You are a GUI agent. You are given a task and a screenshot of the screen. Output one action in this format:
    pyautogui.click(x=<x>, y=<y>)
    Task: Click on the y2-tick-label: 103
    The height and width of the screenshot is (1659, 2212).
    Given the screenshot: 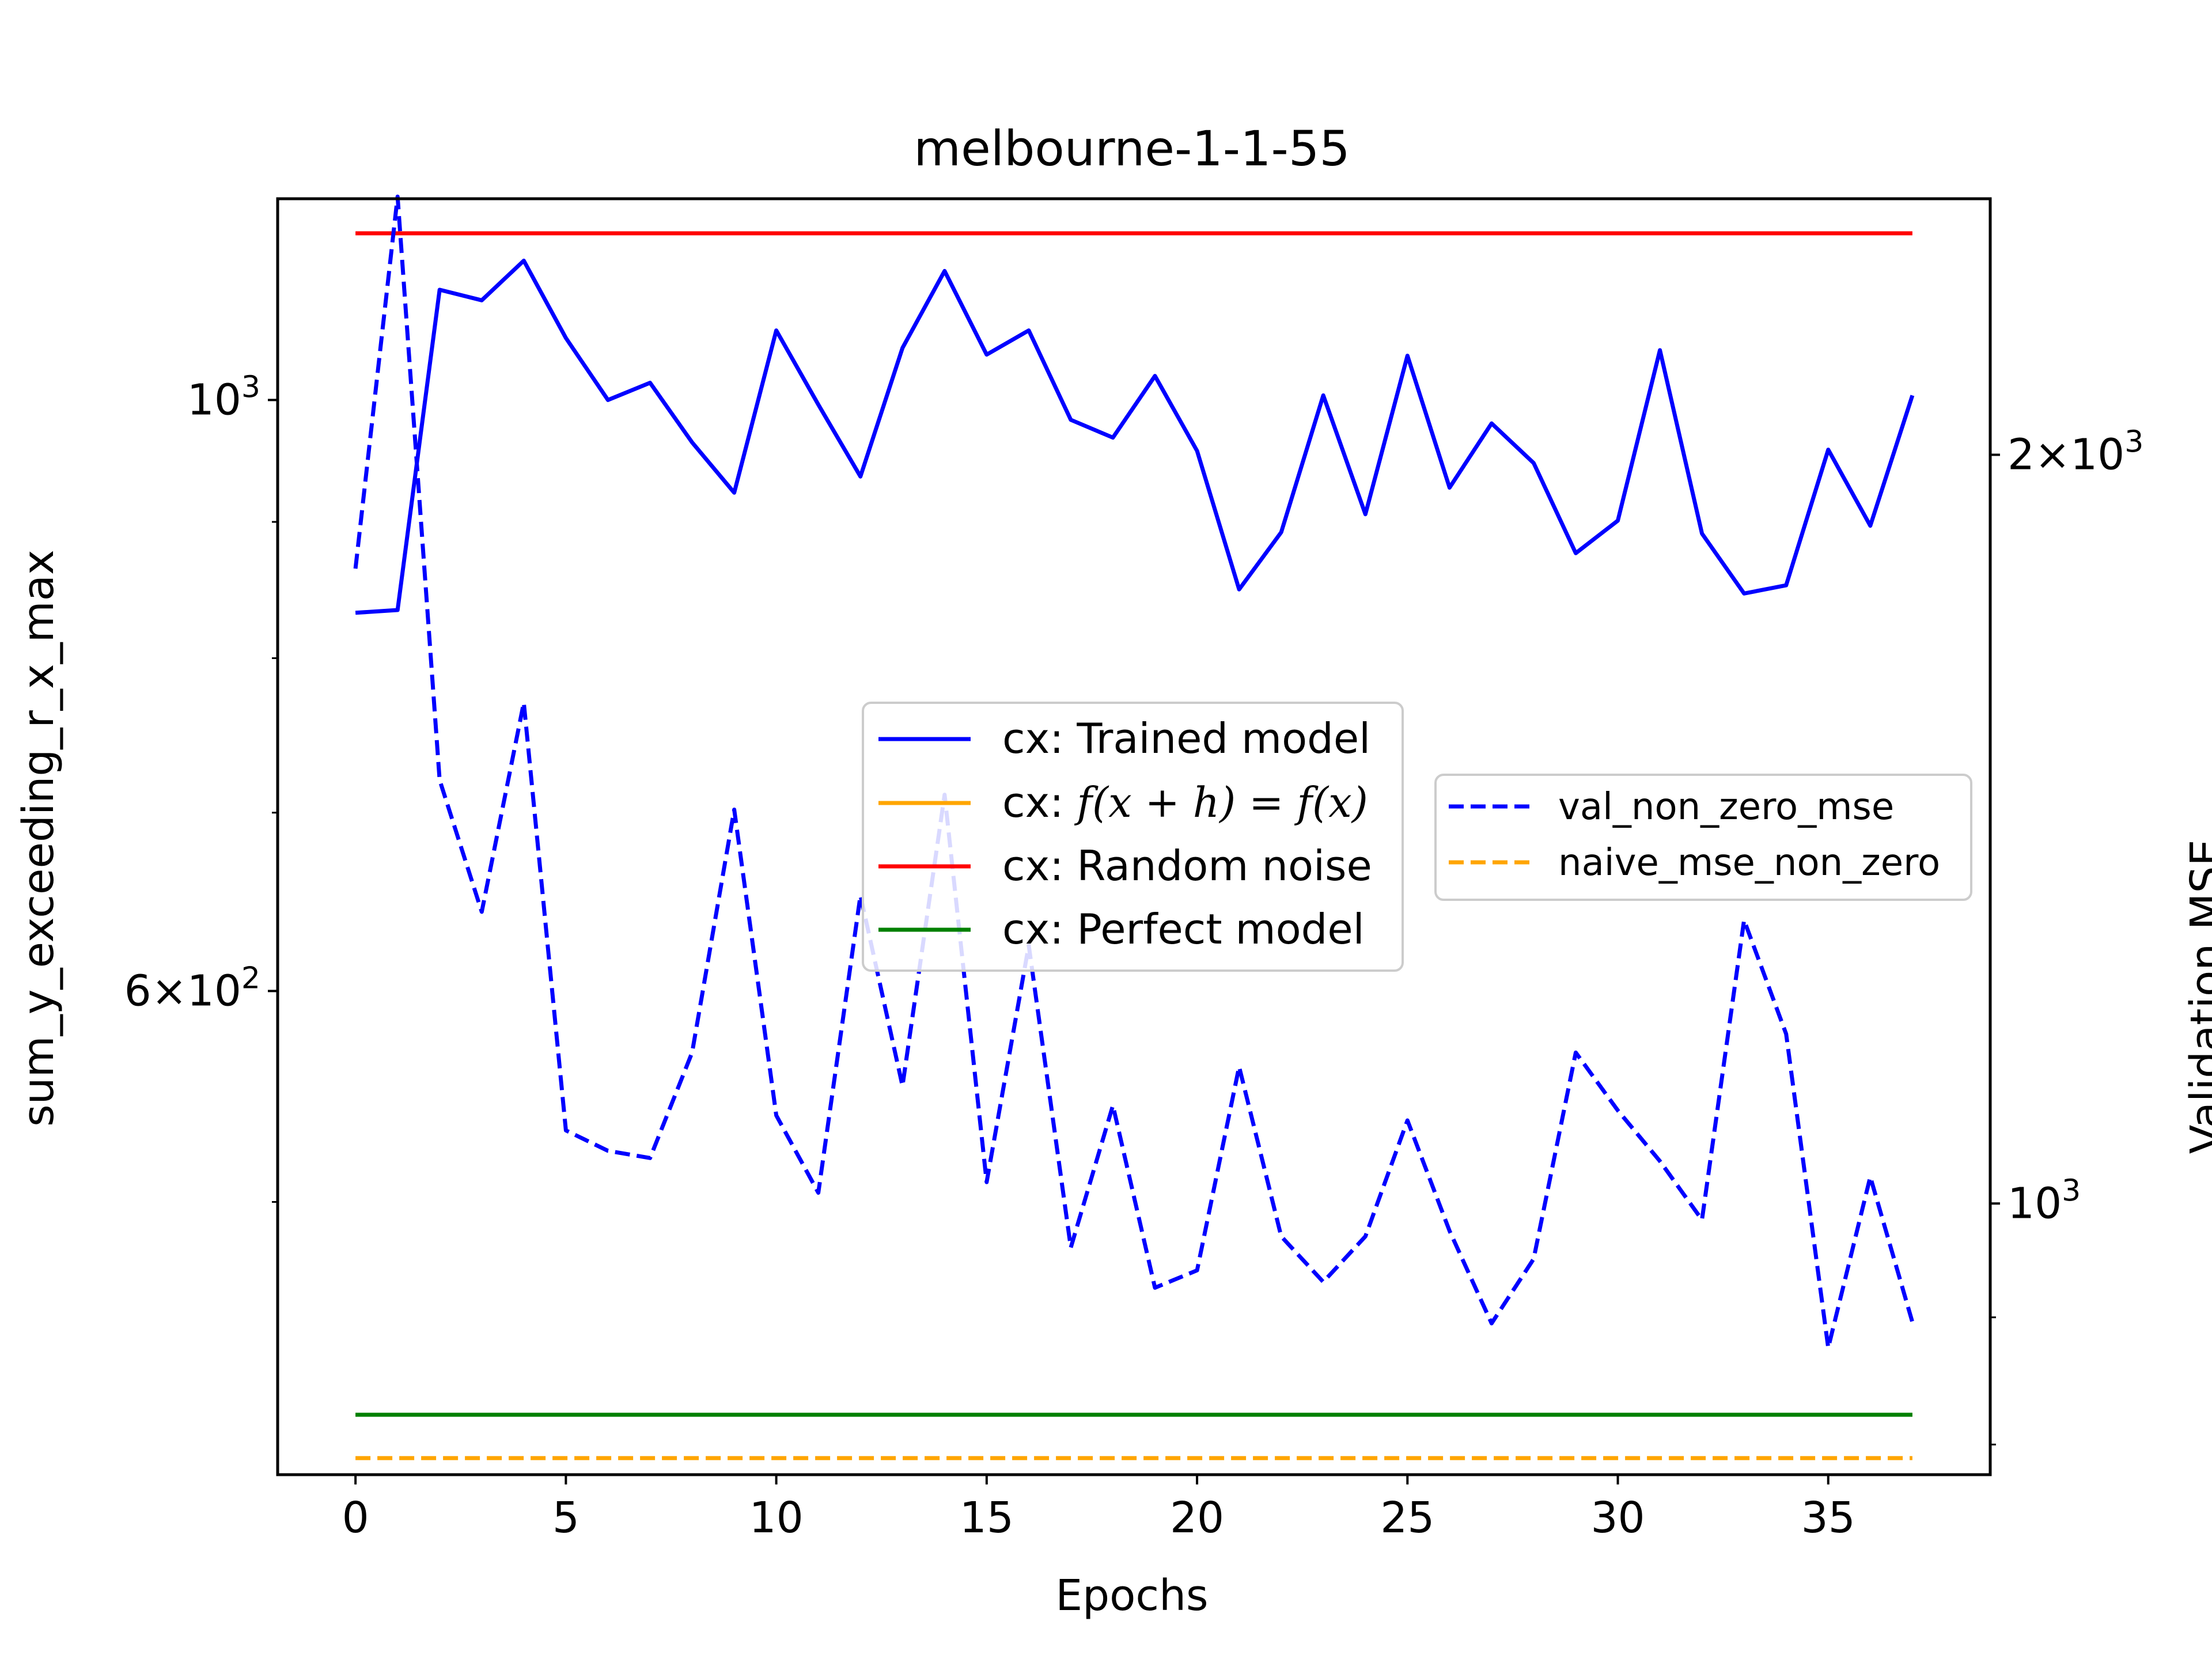 What is the action you would take?
    pyautogui.click(x=2044, y=1200)
    